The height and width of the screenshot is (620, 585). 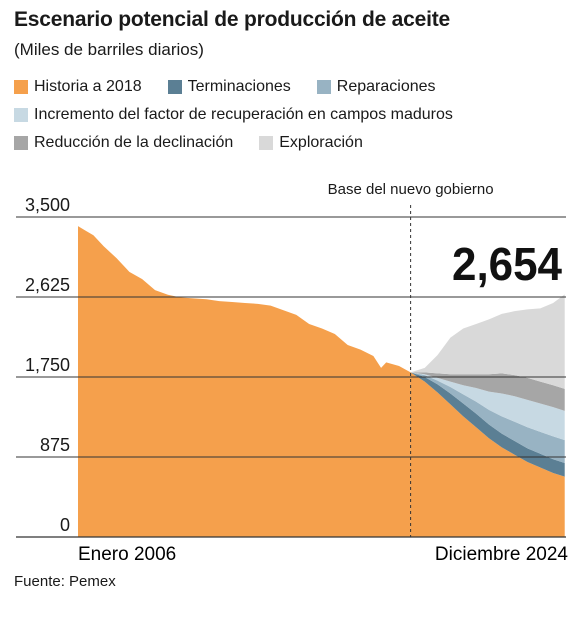 What do you see at coordinates (127, 554) in the screenshot?
I see `x-label-start: Enero 2006` at bounding box center [127, 554].